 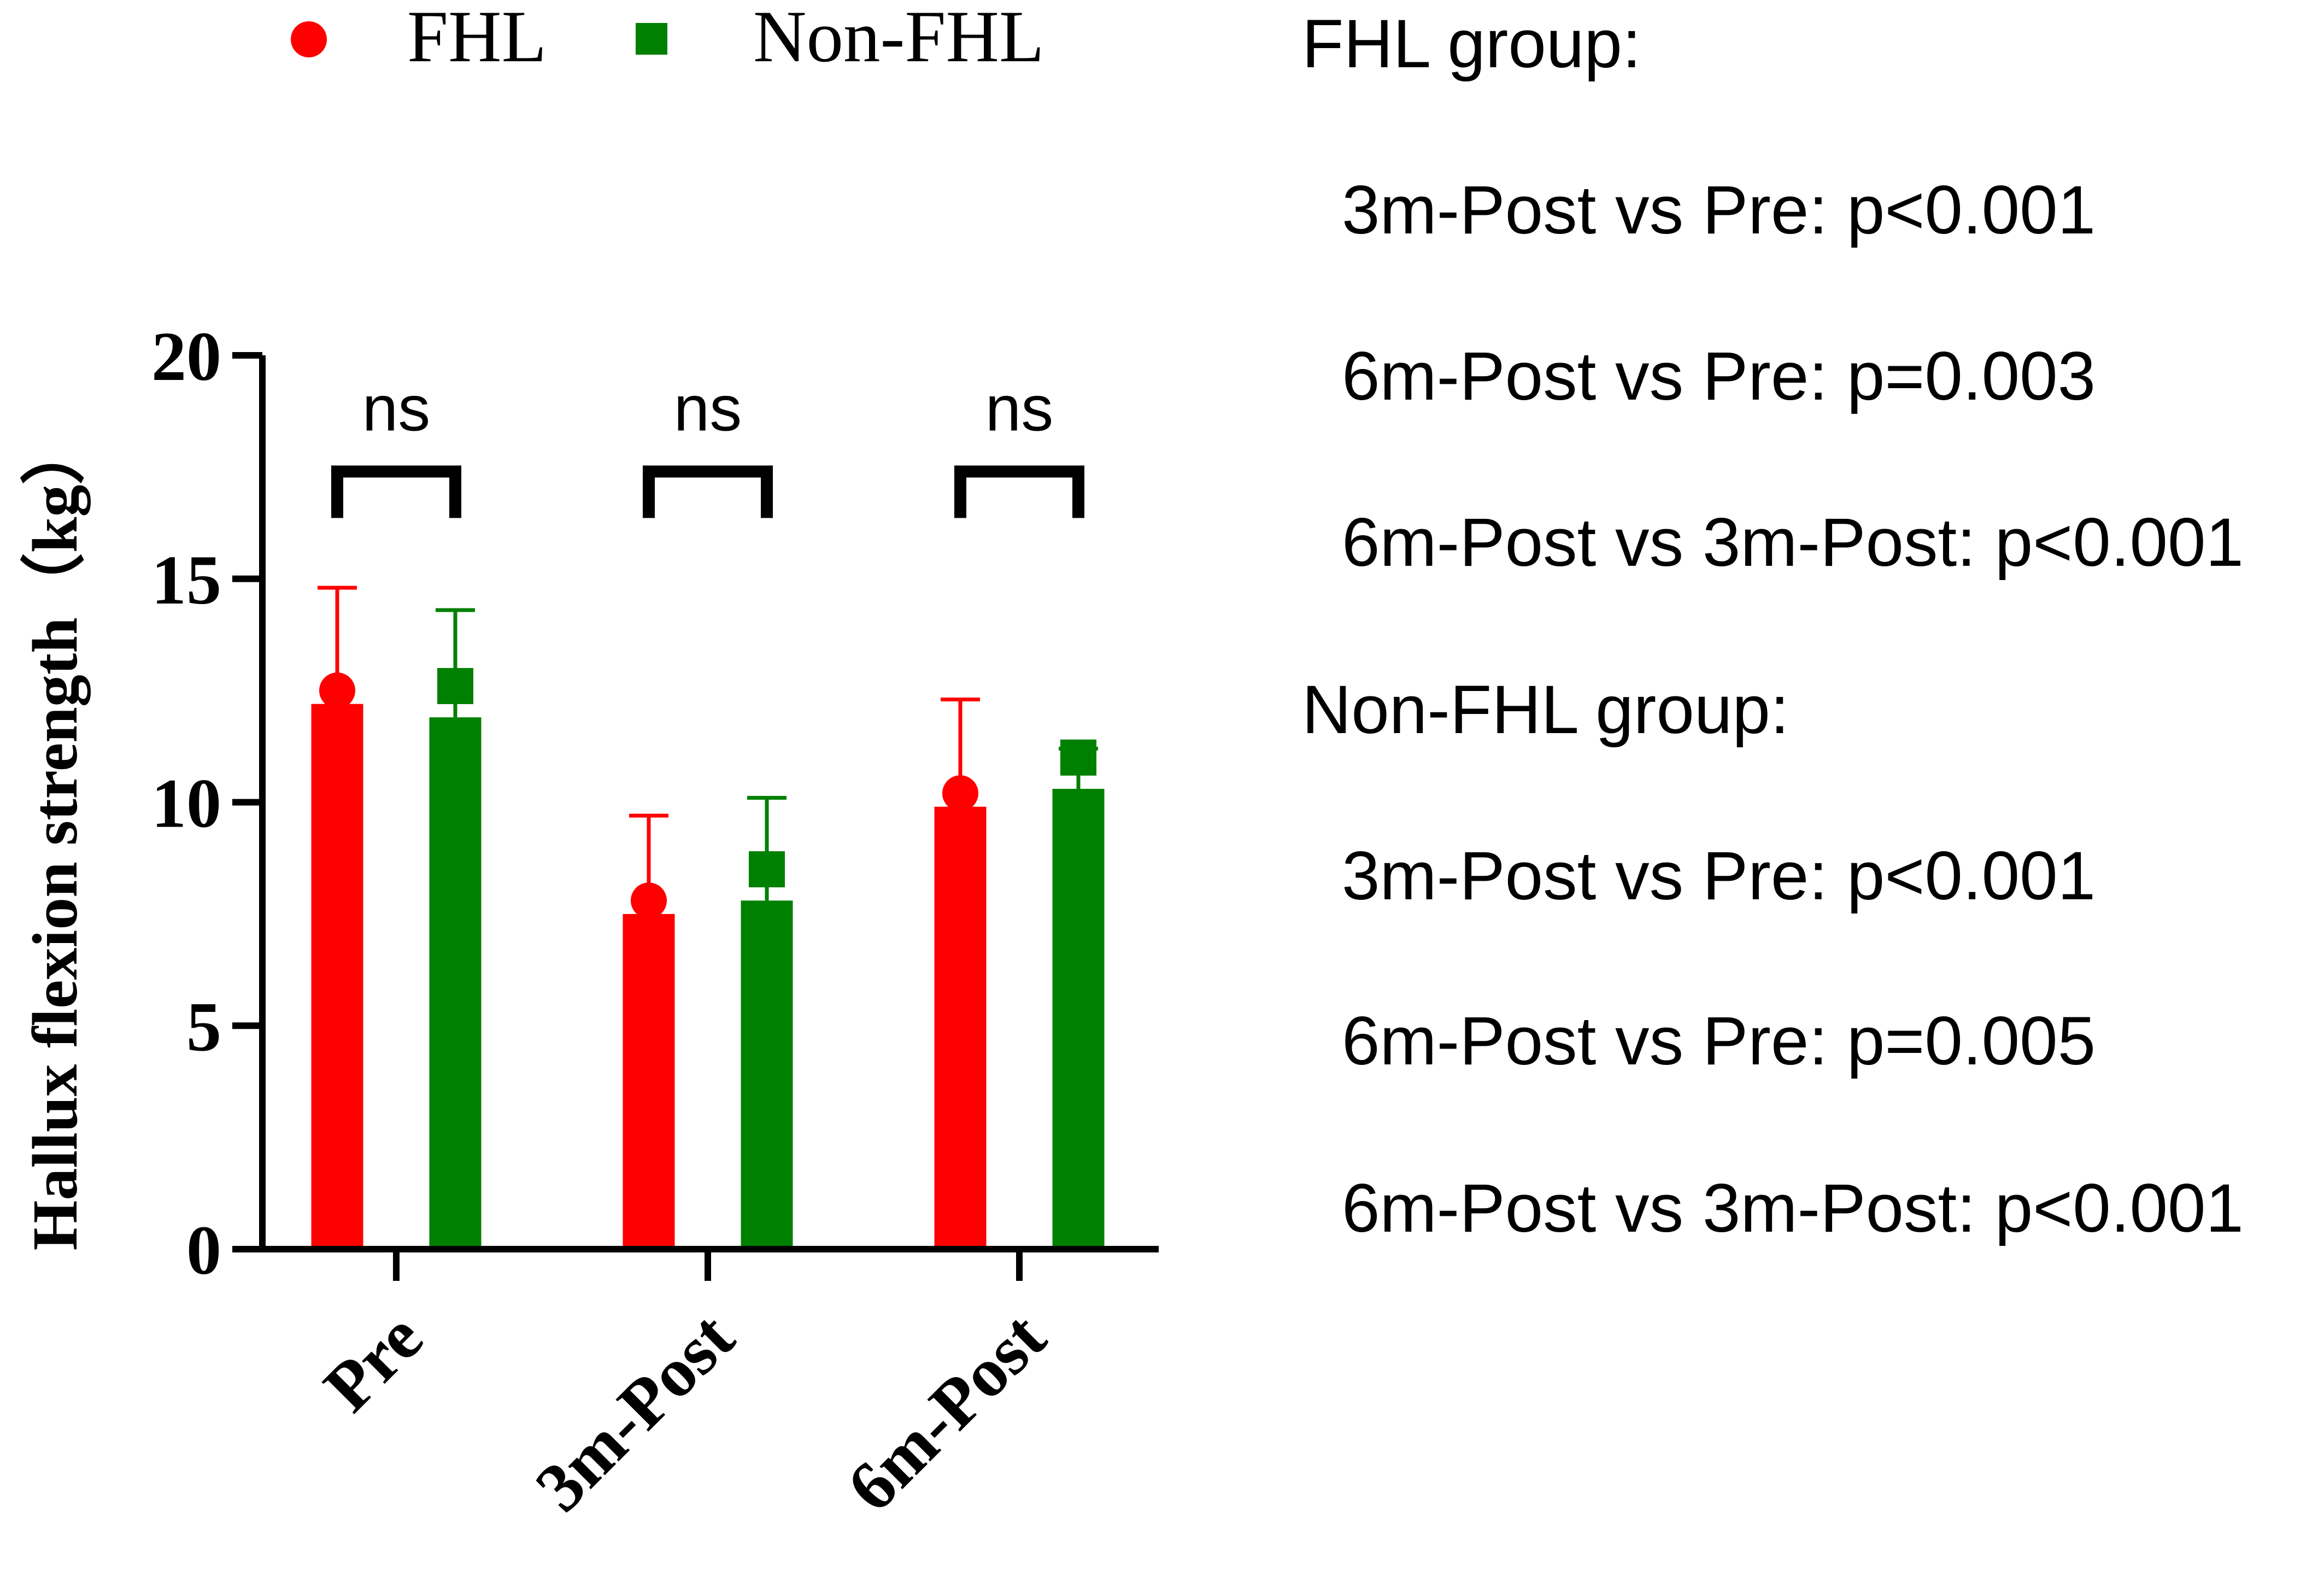 I want to click on stats-group-heading: Non-FHL group:, so click(x=1545, y=710).